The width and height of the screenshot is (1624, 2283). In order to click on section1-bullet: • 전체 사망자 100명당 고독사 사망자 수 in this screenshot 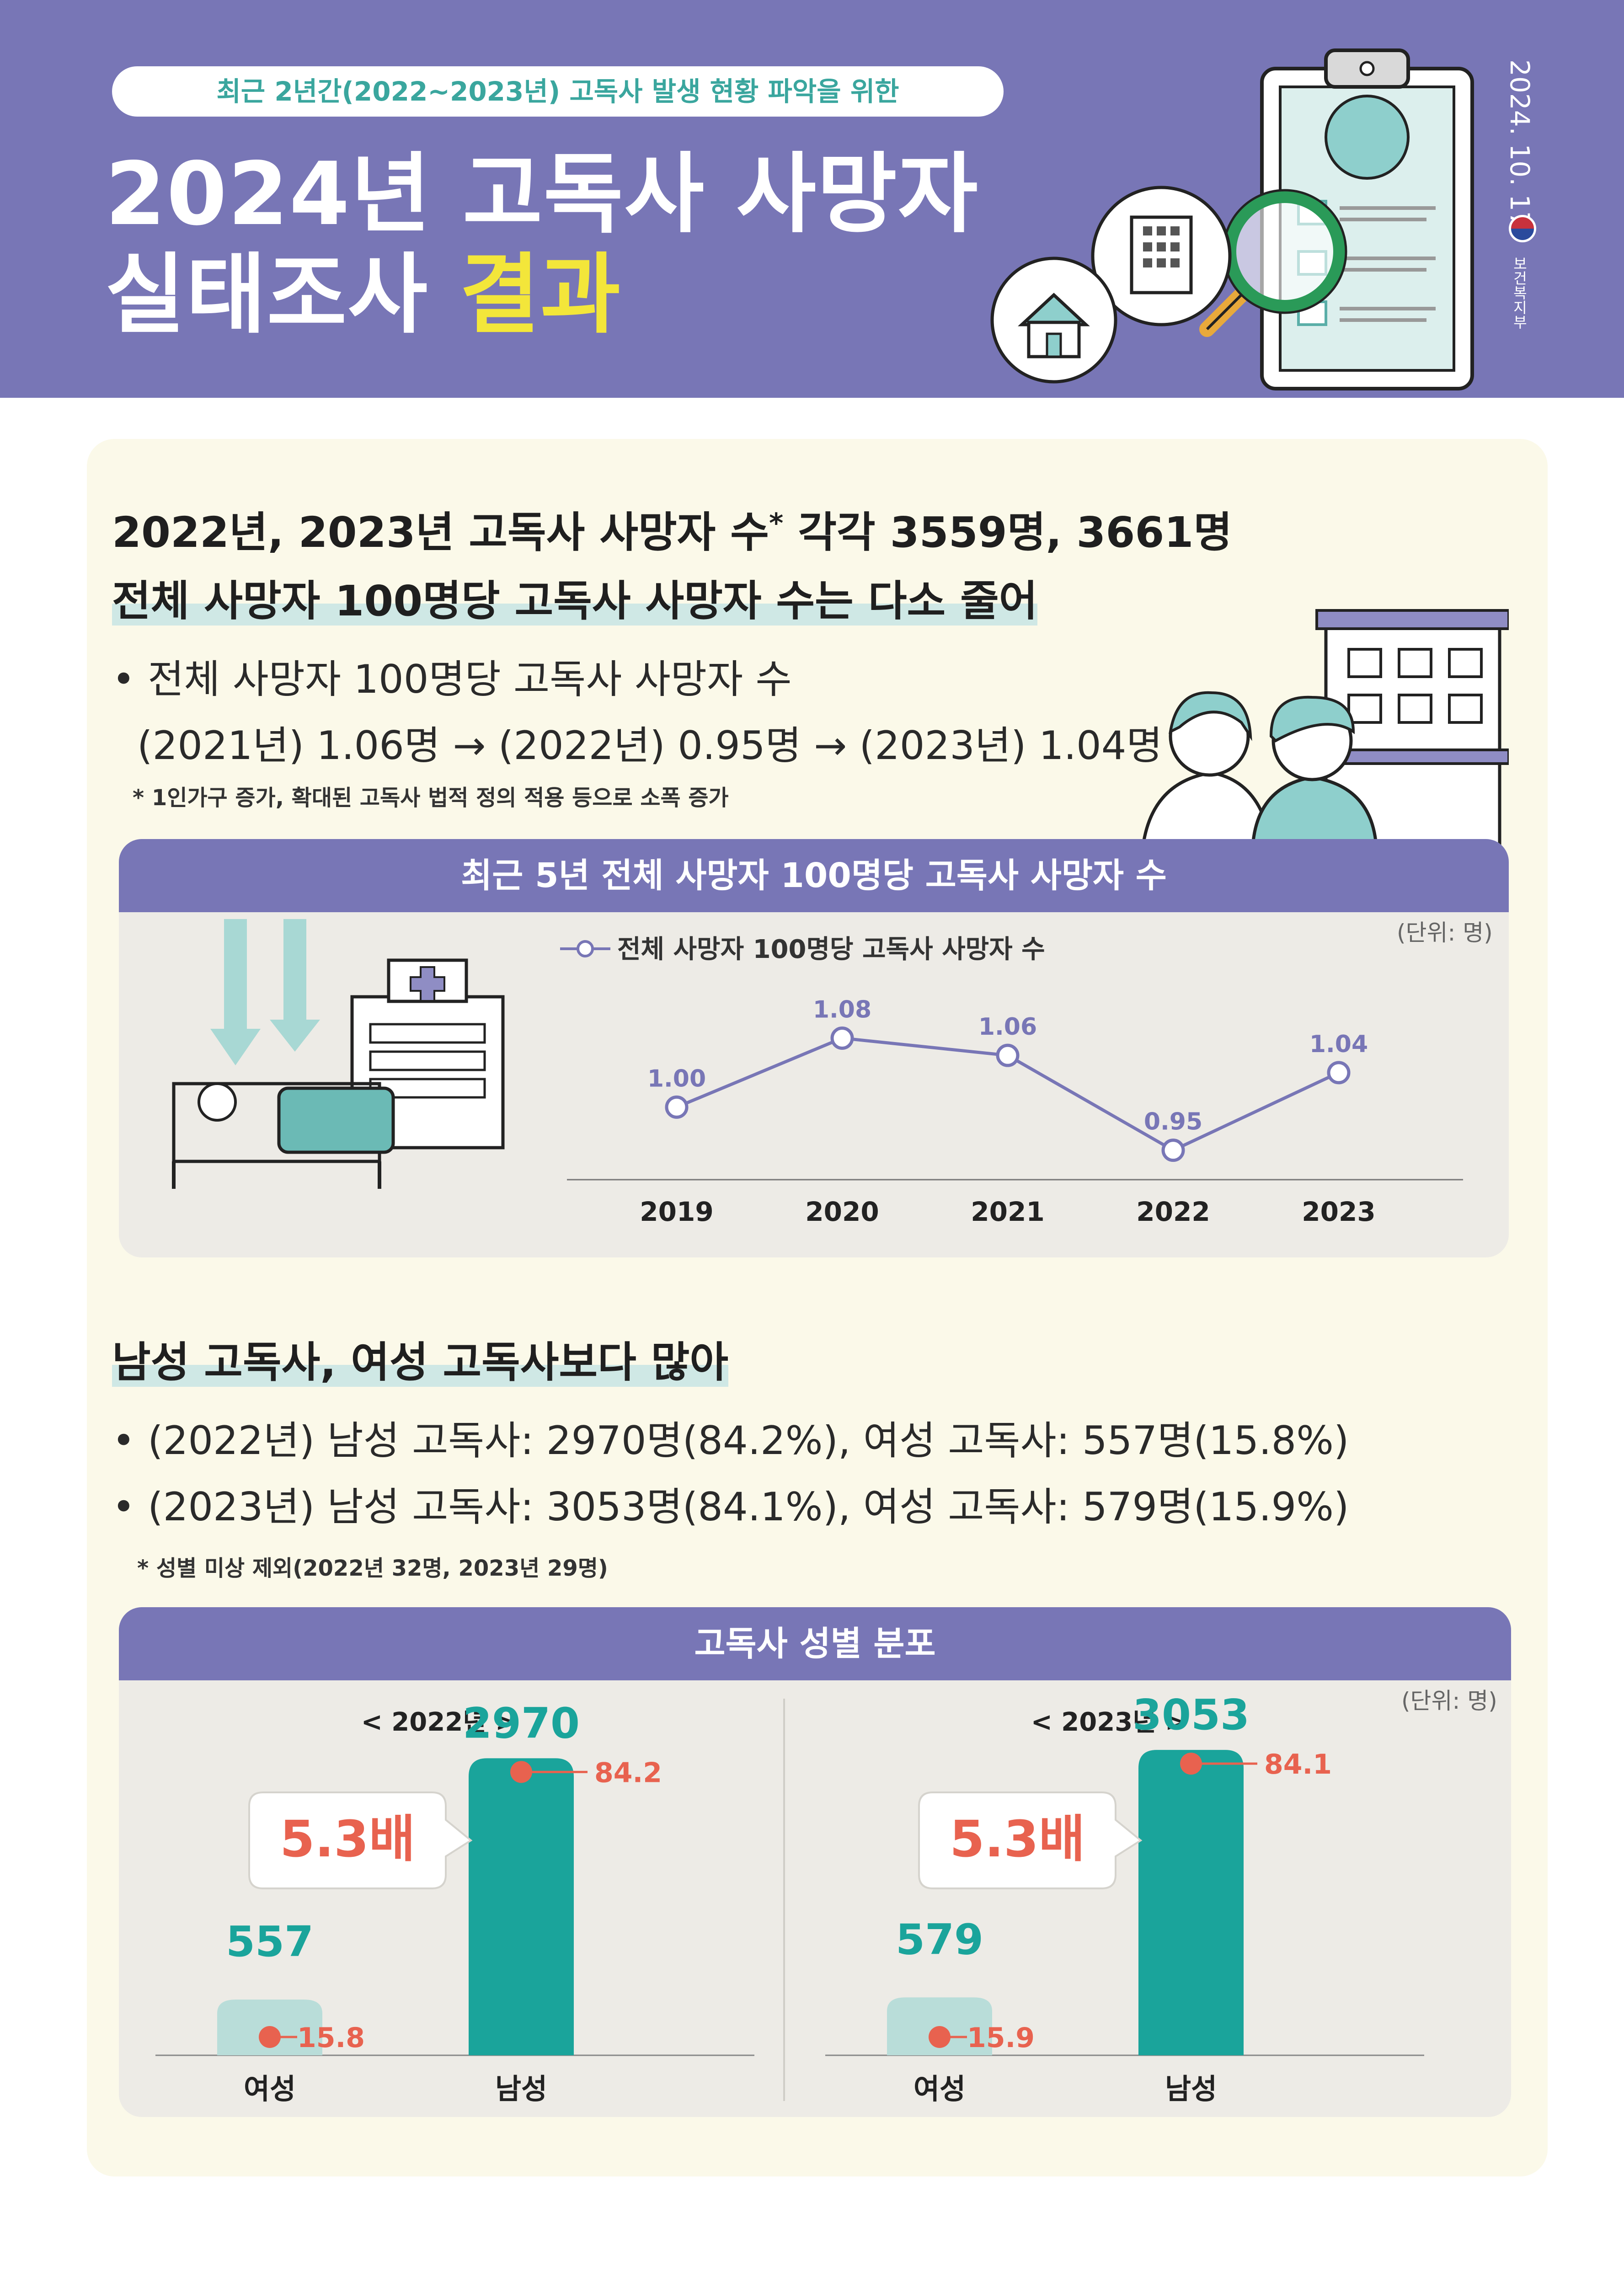, I will do `click(452, 679)`.